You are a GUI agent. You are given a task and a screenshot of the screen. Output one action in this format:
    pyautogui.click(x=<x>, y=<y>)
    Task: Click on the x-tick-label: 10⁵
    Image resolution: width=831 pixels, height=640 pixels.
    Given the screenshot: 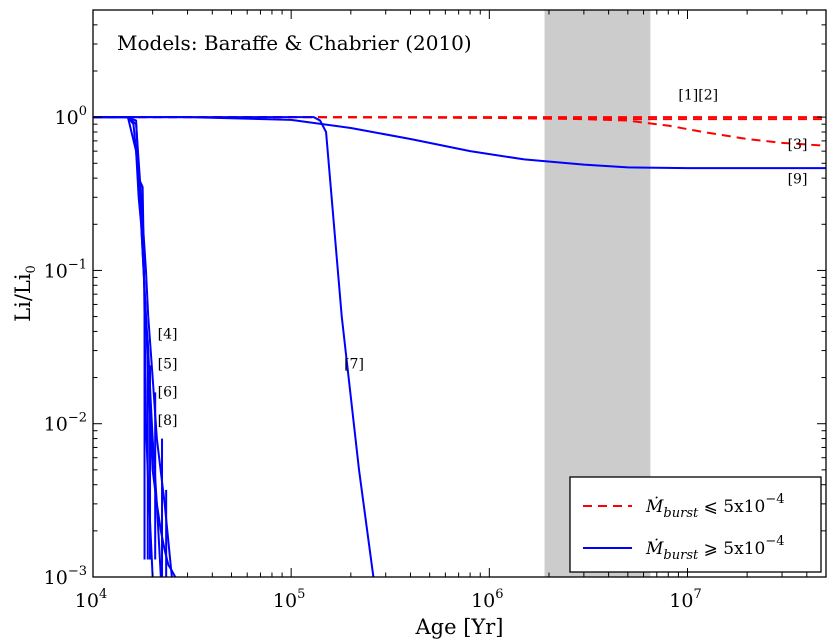 What is the action you would take?
    pyautogui.click(x=289, y=599)
    